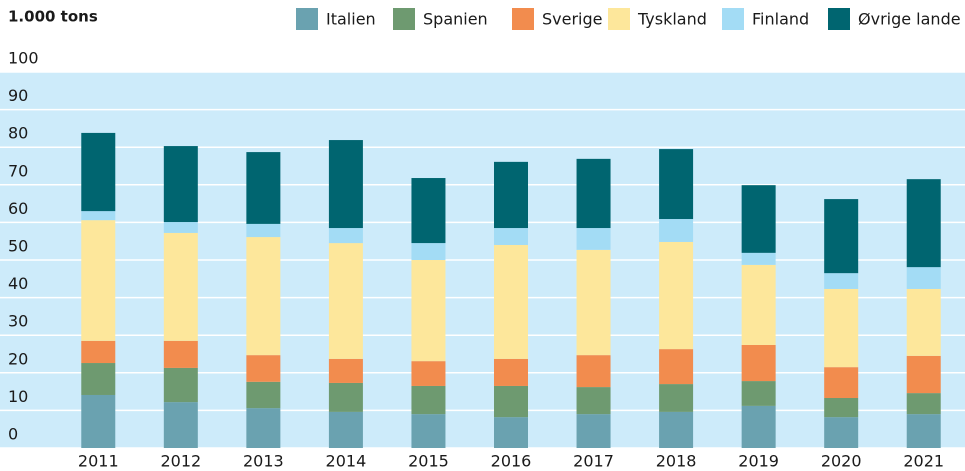  I want to click on x-tick-label: 2019, so click(758, 461).